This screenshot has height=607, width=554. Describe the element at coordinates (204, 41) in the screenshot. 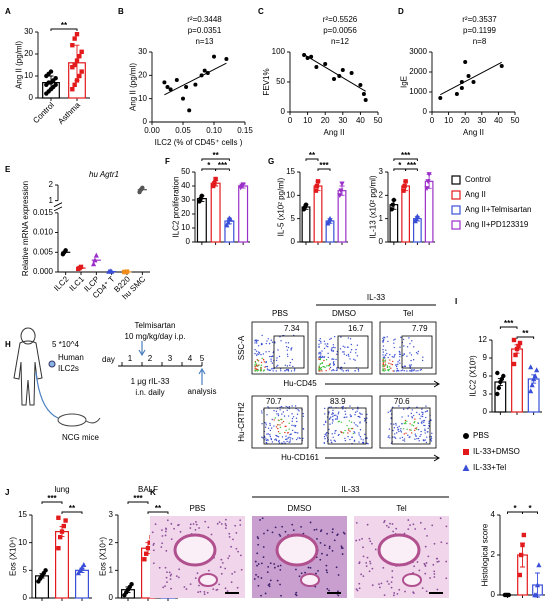

I see `stat-annotation: n=13` at that location.